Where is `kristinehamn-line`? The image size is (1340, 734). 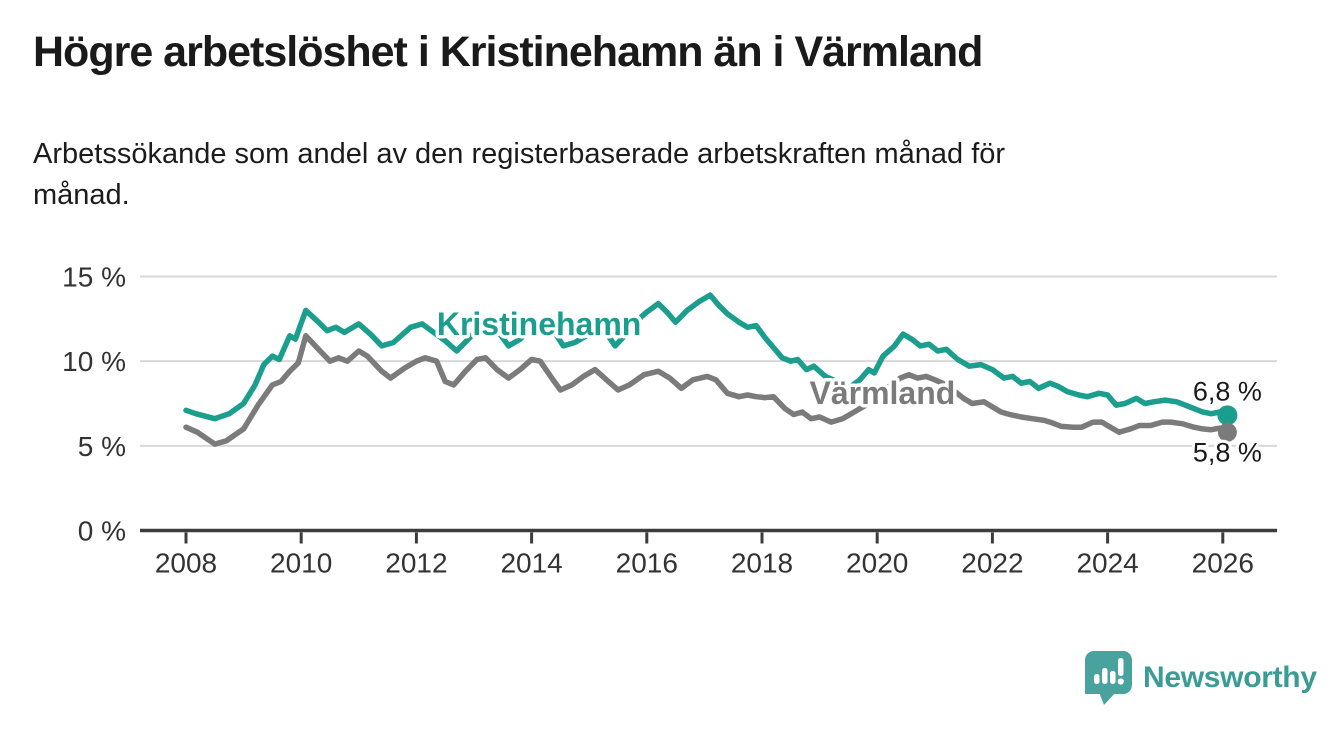 kristinehamn-line is located at coordinates (707, 357).